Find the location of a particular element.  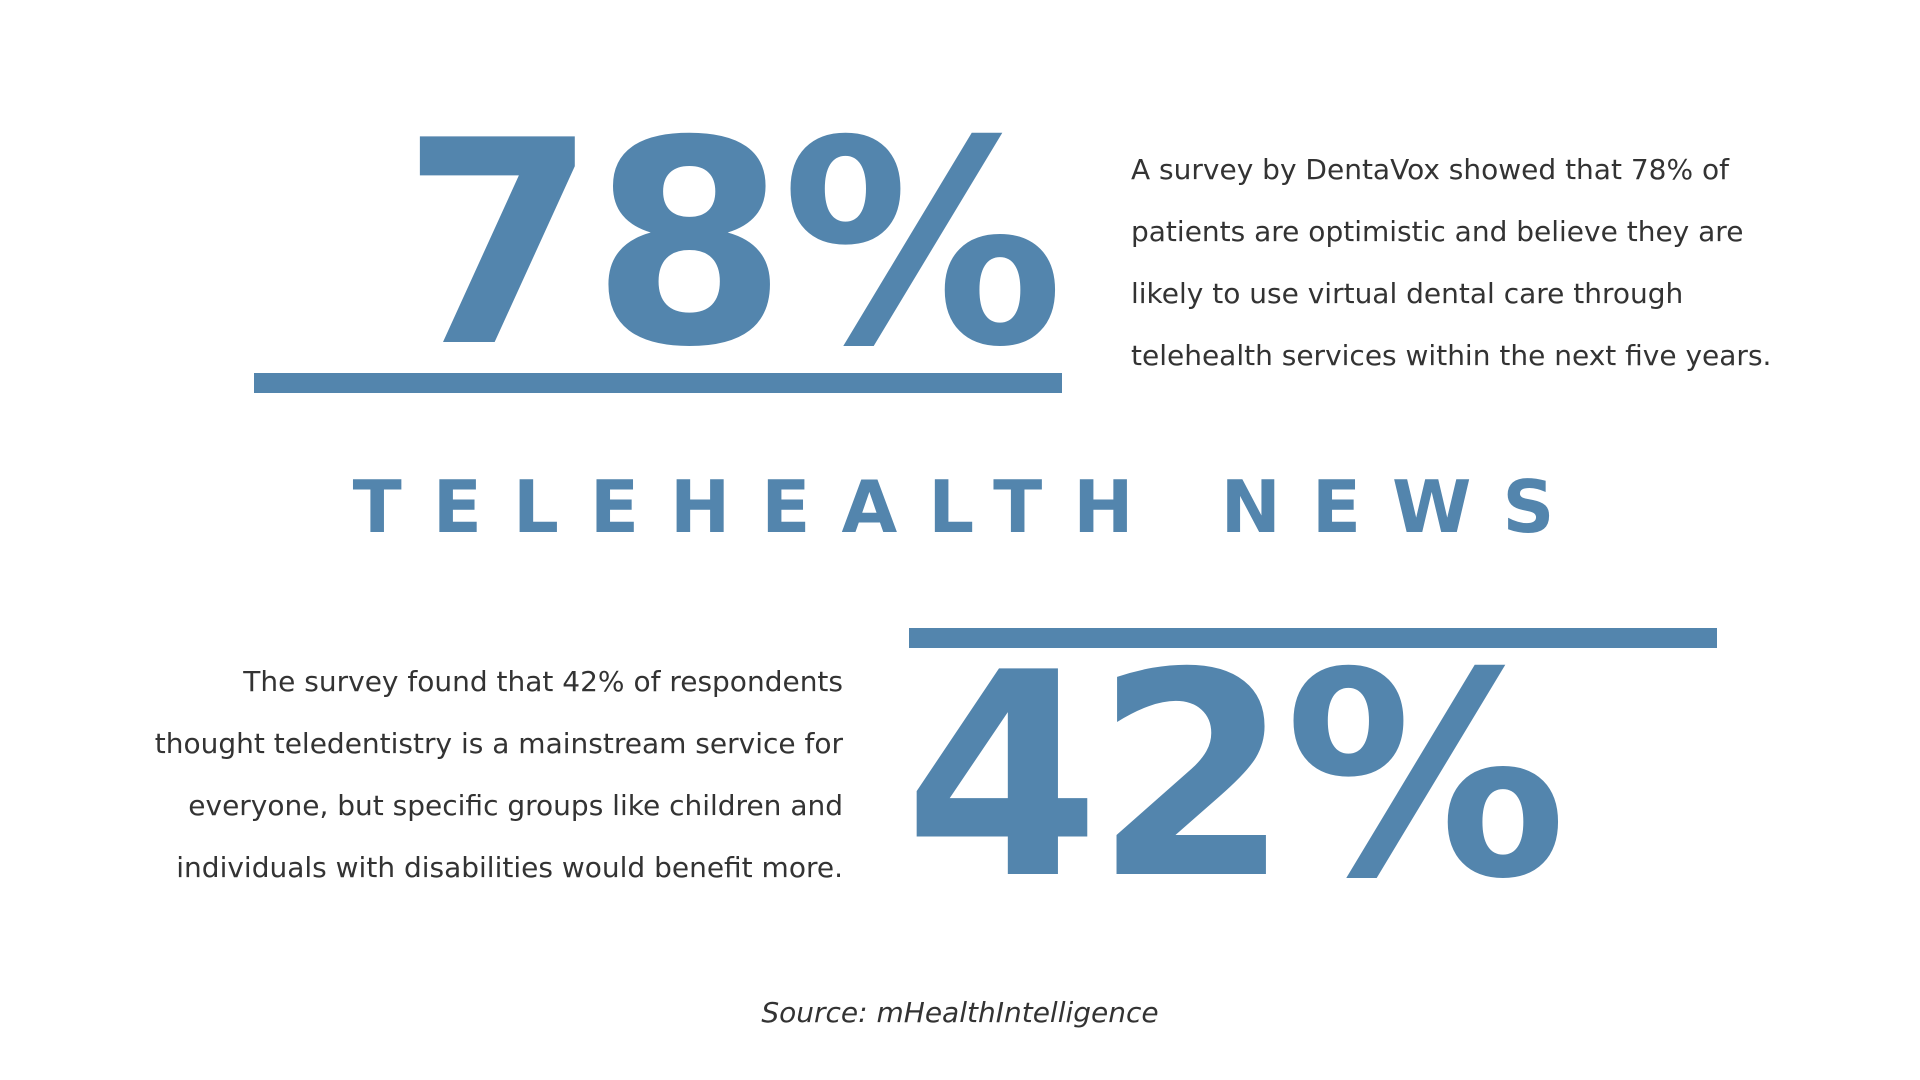

top-description-line: A survey by DentaVox showed that 78% of is located at coordinates (1430, 169).